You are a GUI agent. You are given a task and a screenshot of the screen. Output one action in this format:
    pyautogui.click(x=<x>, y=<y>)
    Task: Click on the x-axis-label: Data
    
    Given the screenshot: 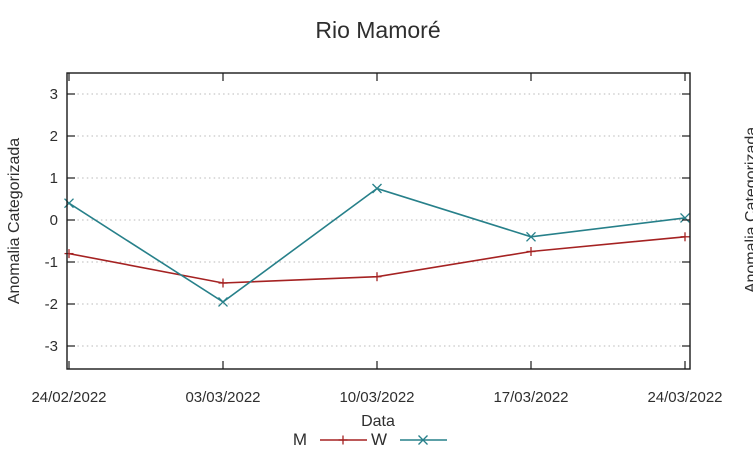 What is the action you would take?
    pyautogui.click(x=378, y=421)
    